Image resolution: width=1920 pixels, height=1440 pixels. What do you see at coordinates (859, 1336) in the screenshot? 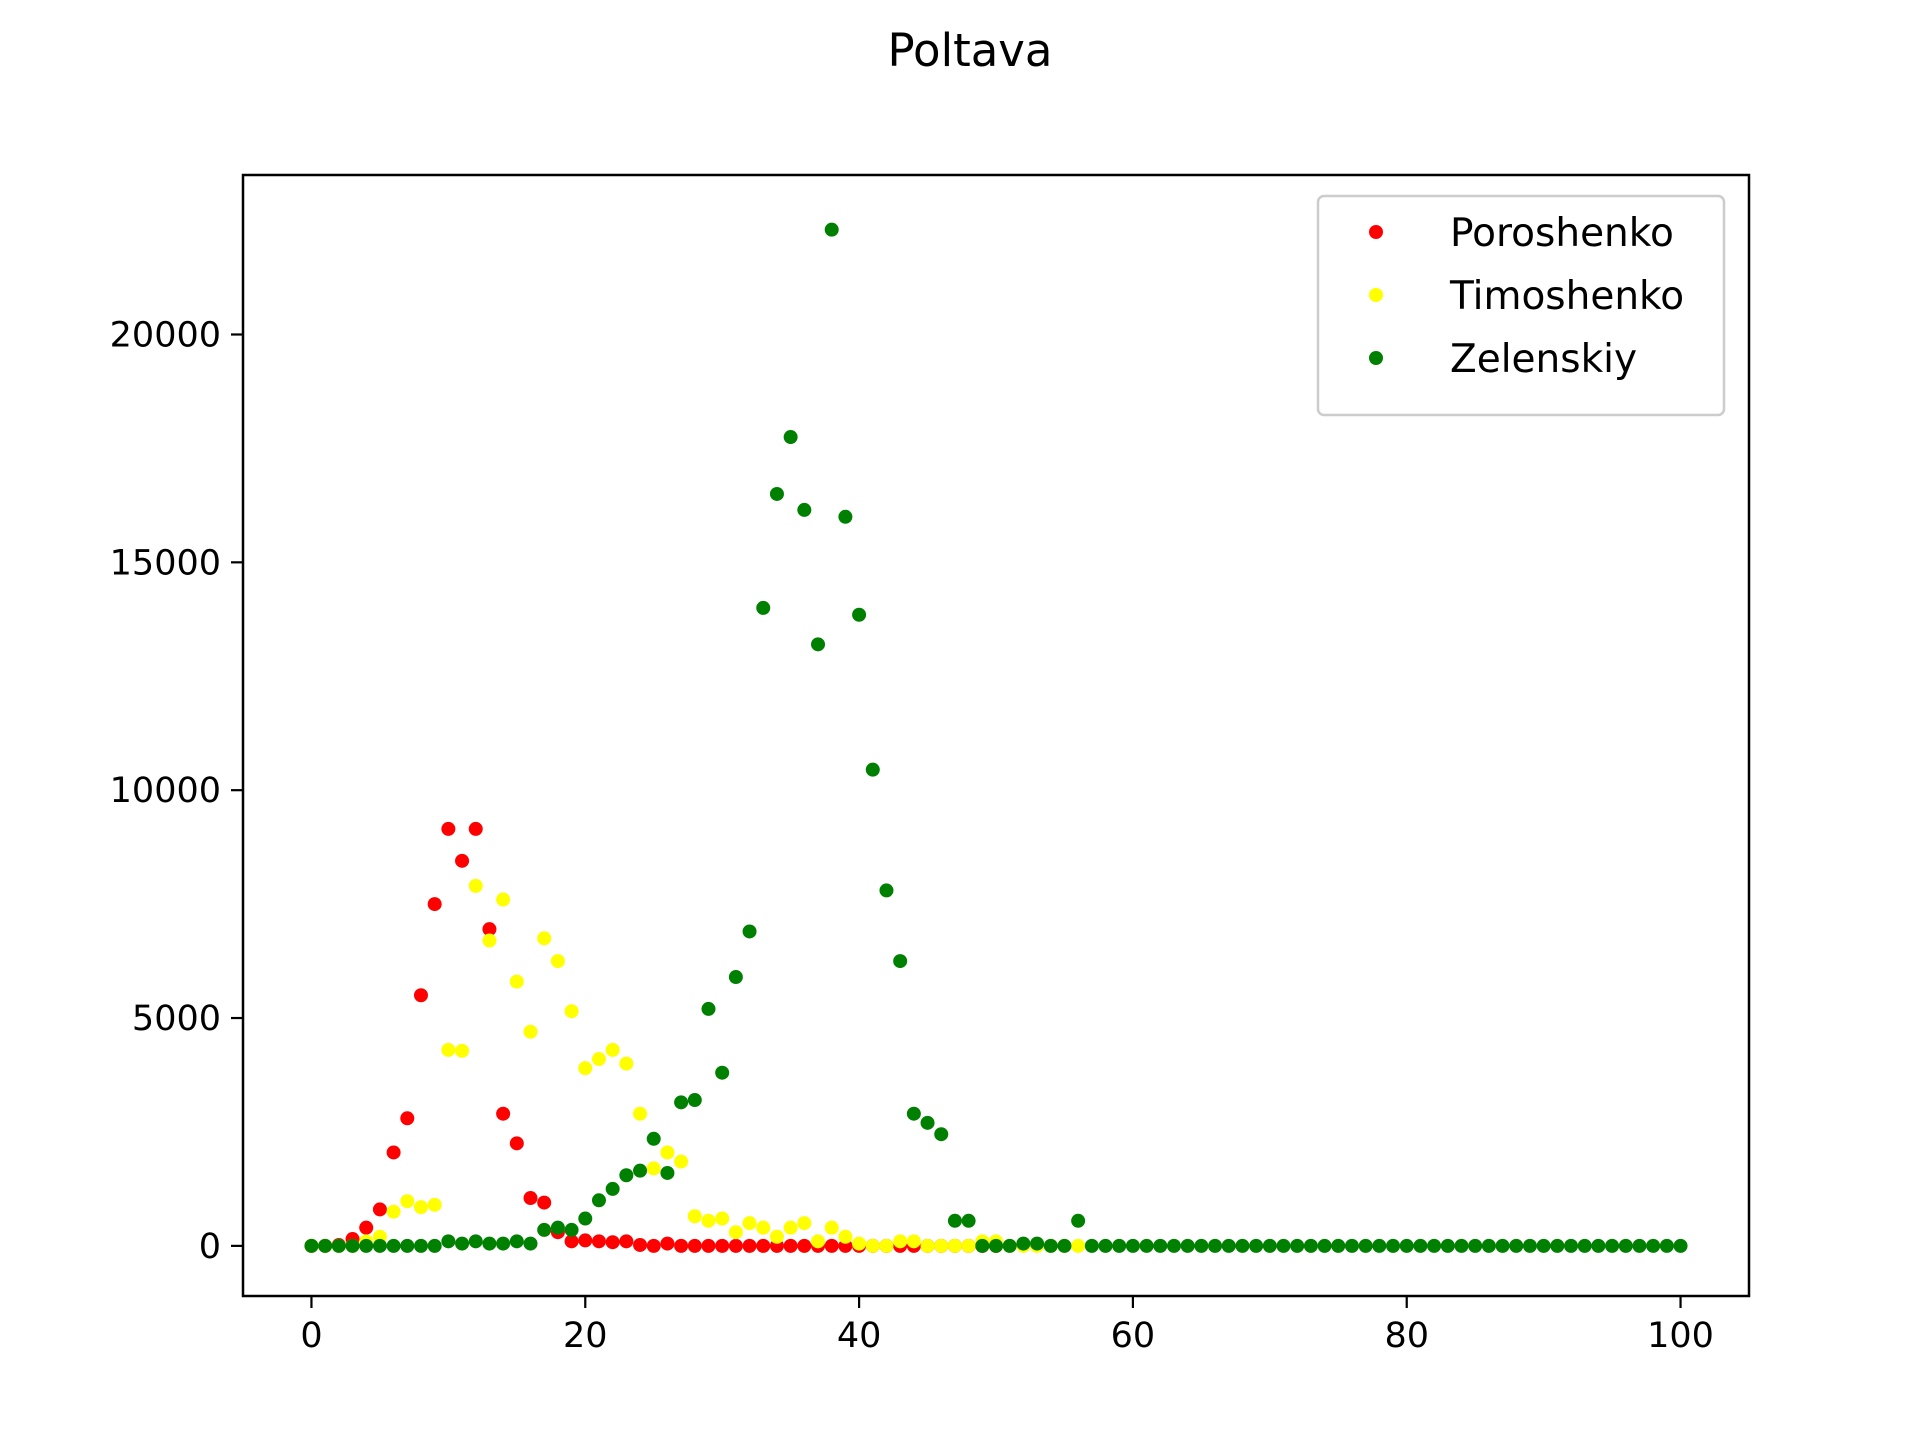
I see `x-tick-label: 40` at bounding box center [859, 1336].